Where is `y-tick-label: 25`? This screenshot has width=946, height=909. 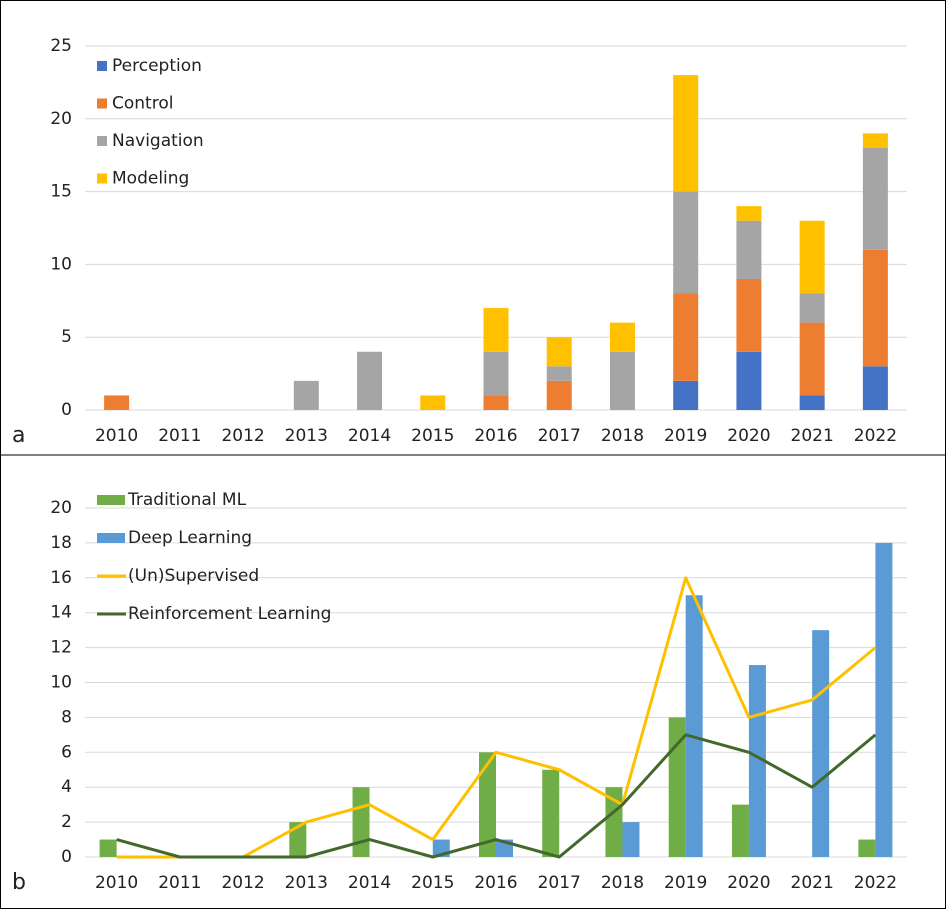
y-tick-label: 25 is located at coordinates (61, 46).